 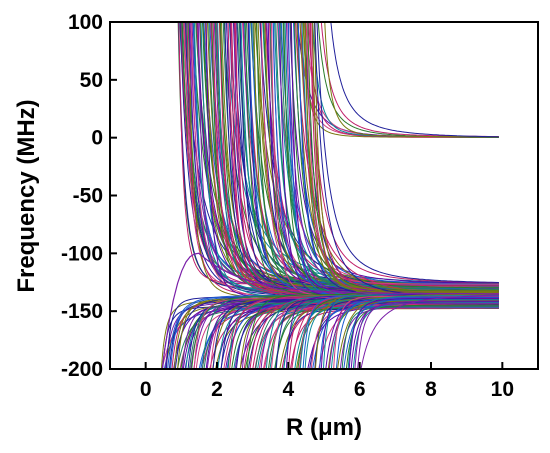 I want to click on x-tick-label: 0, so click(x=146, y=389).